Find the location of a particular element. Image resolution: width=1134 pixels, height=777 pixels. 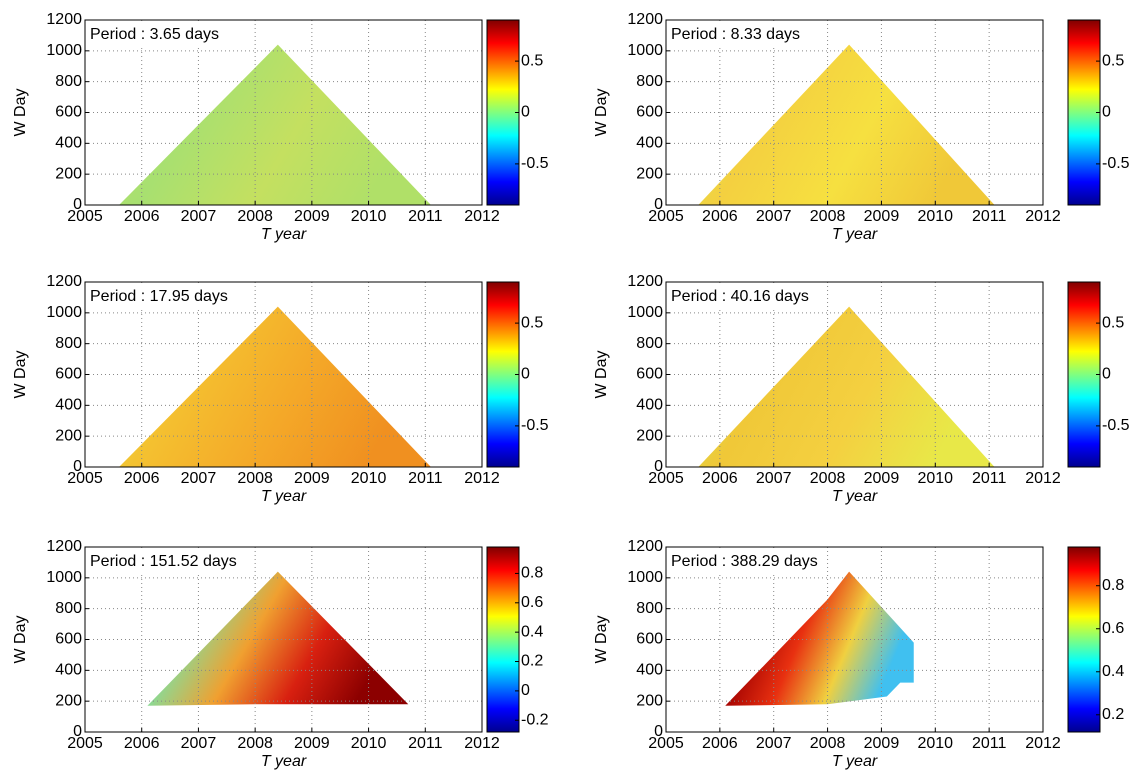

annotation: Period : 388.29 days is located at coordinates (744, 561).